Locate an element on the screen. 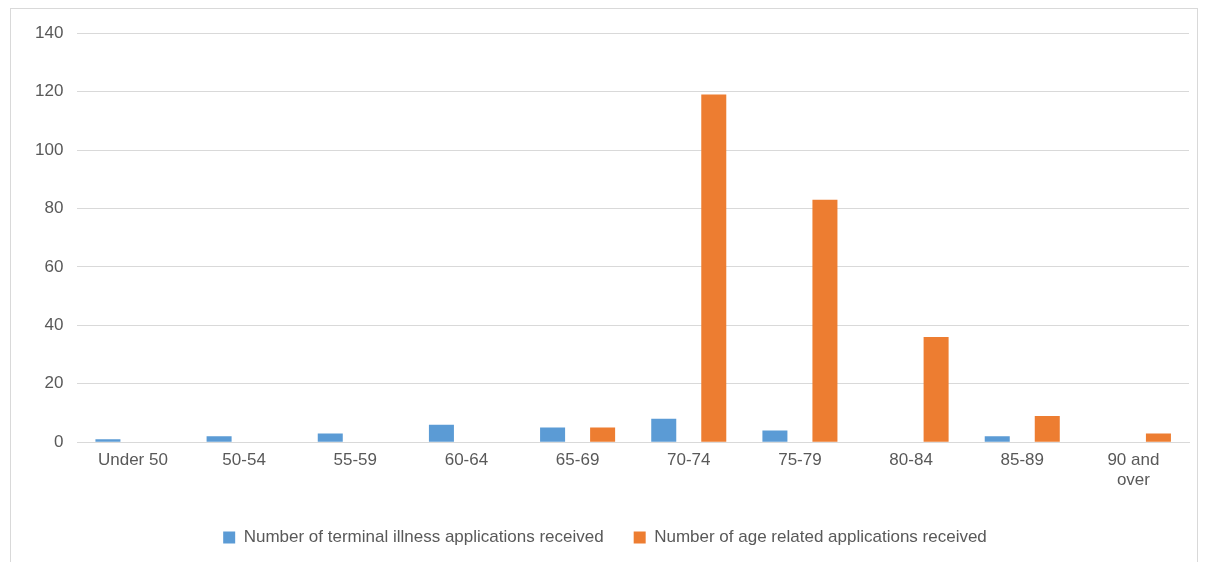 The image size is (1208, 562). x-tick-label: Under 50 is located at coordinates (132, 460).